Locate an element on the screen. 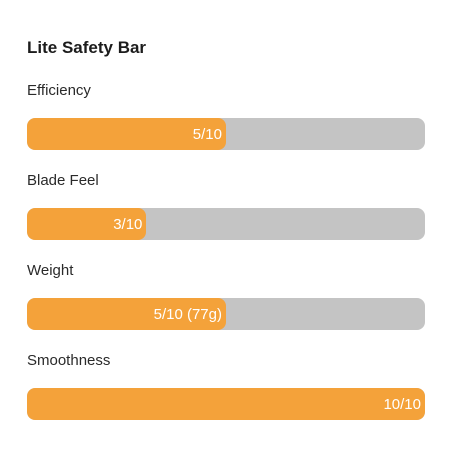  metric-label: Smoothness is located at coordinates (69, 360).